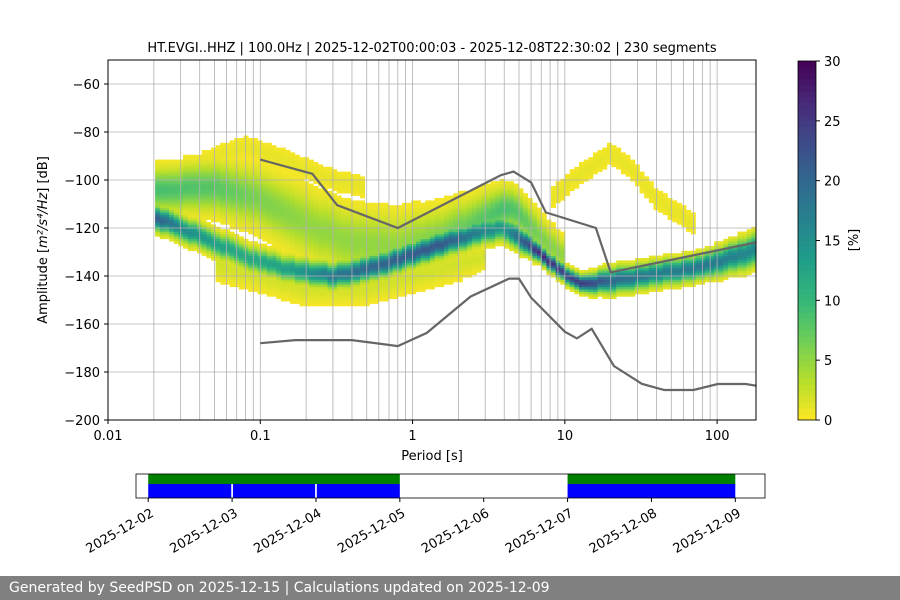 Image resolution: width=900 pixels, height=600 pixels. Describe the element at coordinates (807, 273) in the screenshot. I see `colorbar-step` at that location.